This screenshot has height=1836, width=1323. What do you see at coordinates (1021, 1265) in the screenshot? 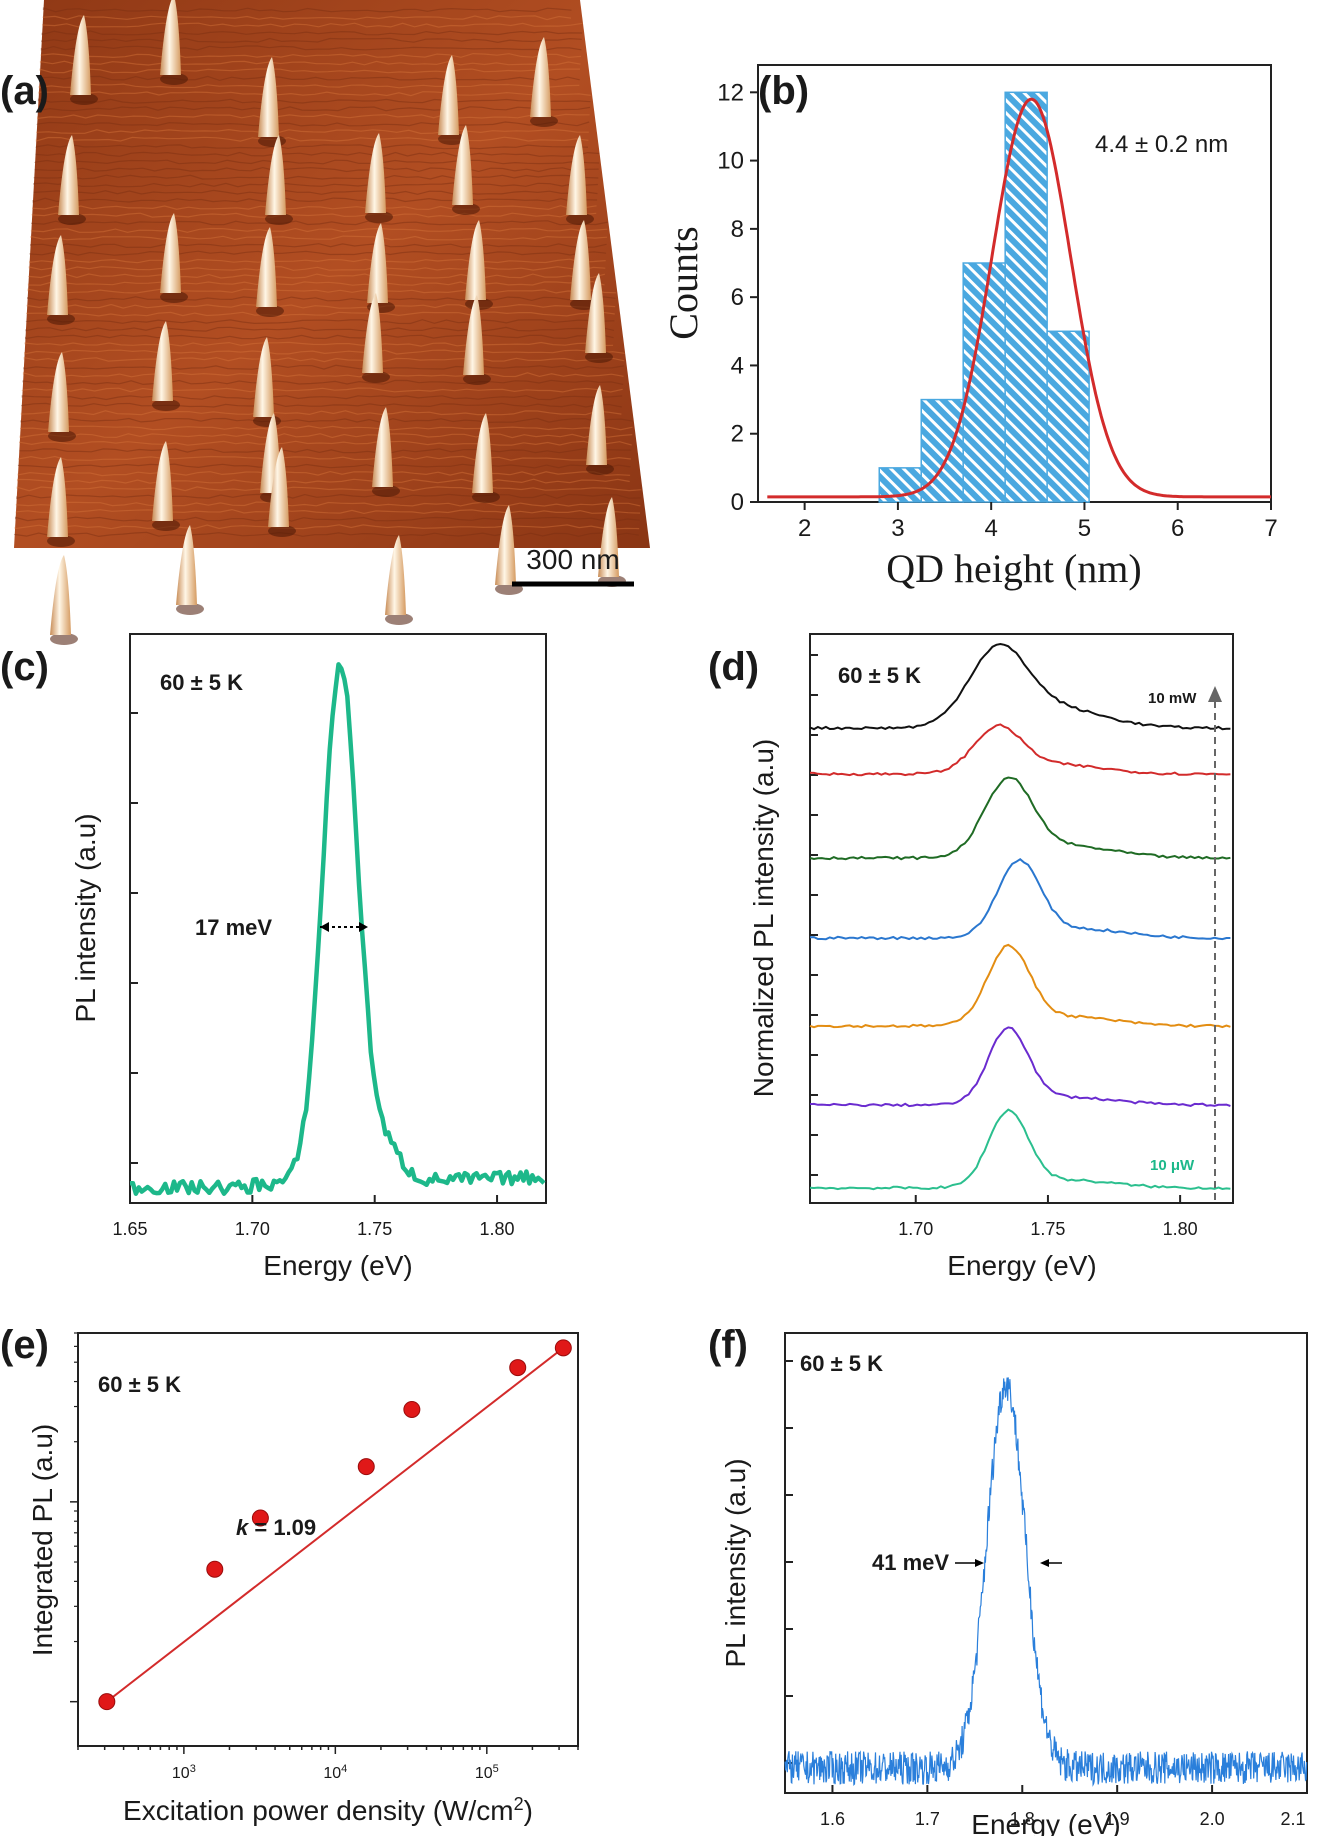
I see `panel-d-xlabel: Energy (eV)` at bounding box center [1021, 1265].